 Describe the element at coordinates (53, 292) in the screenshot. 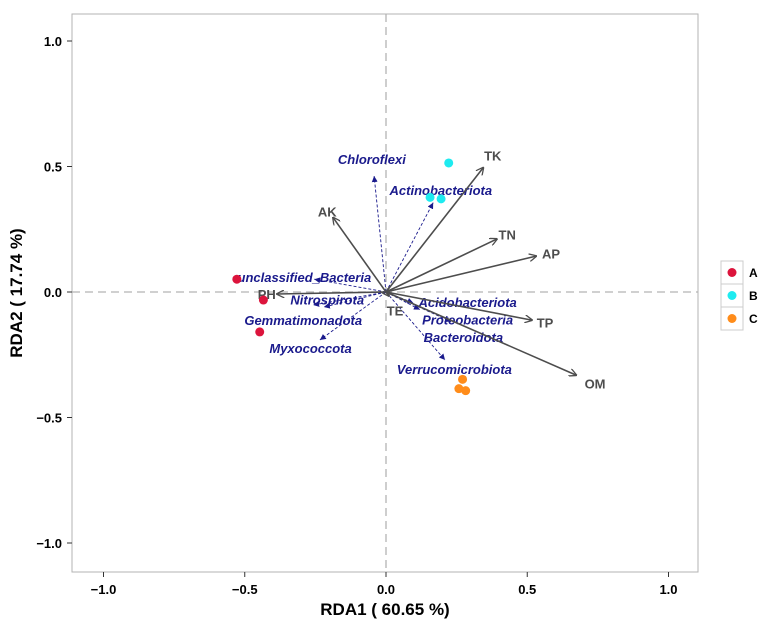

I see `y-tick-label: 0.0` at that location.